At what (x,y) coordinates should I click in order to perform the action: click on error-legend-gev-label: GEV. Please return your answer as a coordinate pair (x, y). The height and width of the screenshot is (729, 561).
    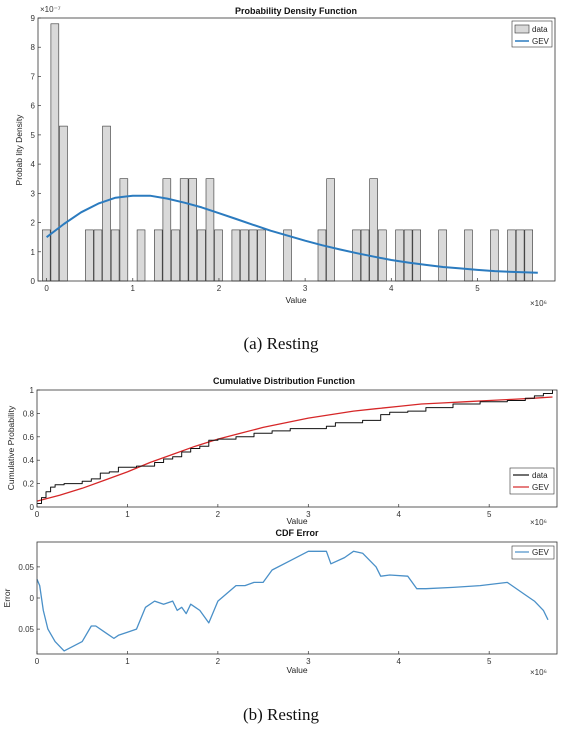
    Looking at the image, I should click on (541, 552).